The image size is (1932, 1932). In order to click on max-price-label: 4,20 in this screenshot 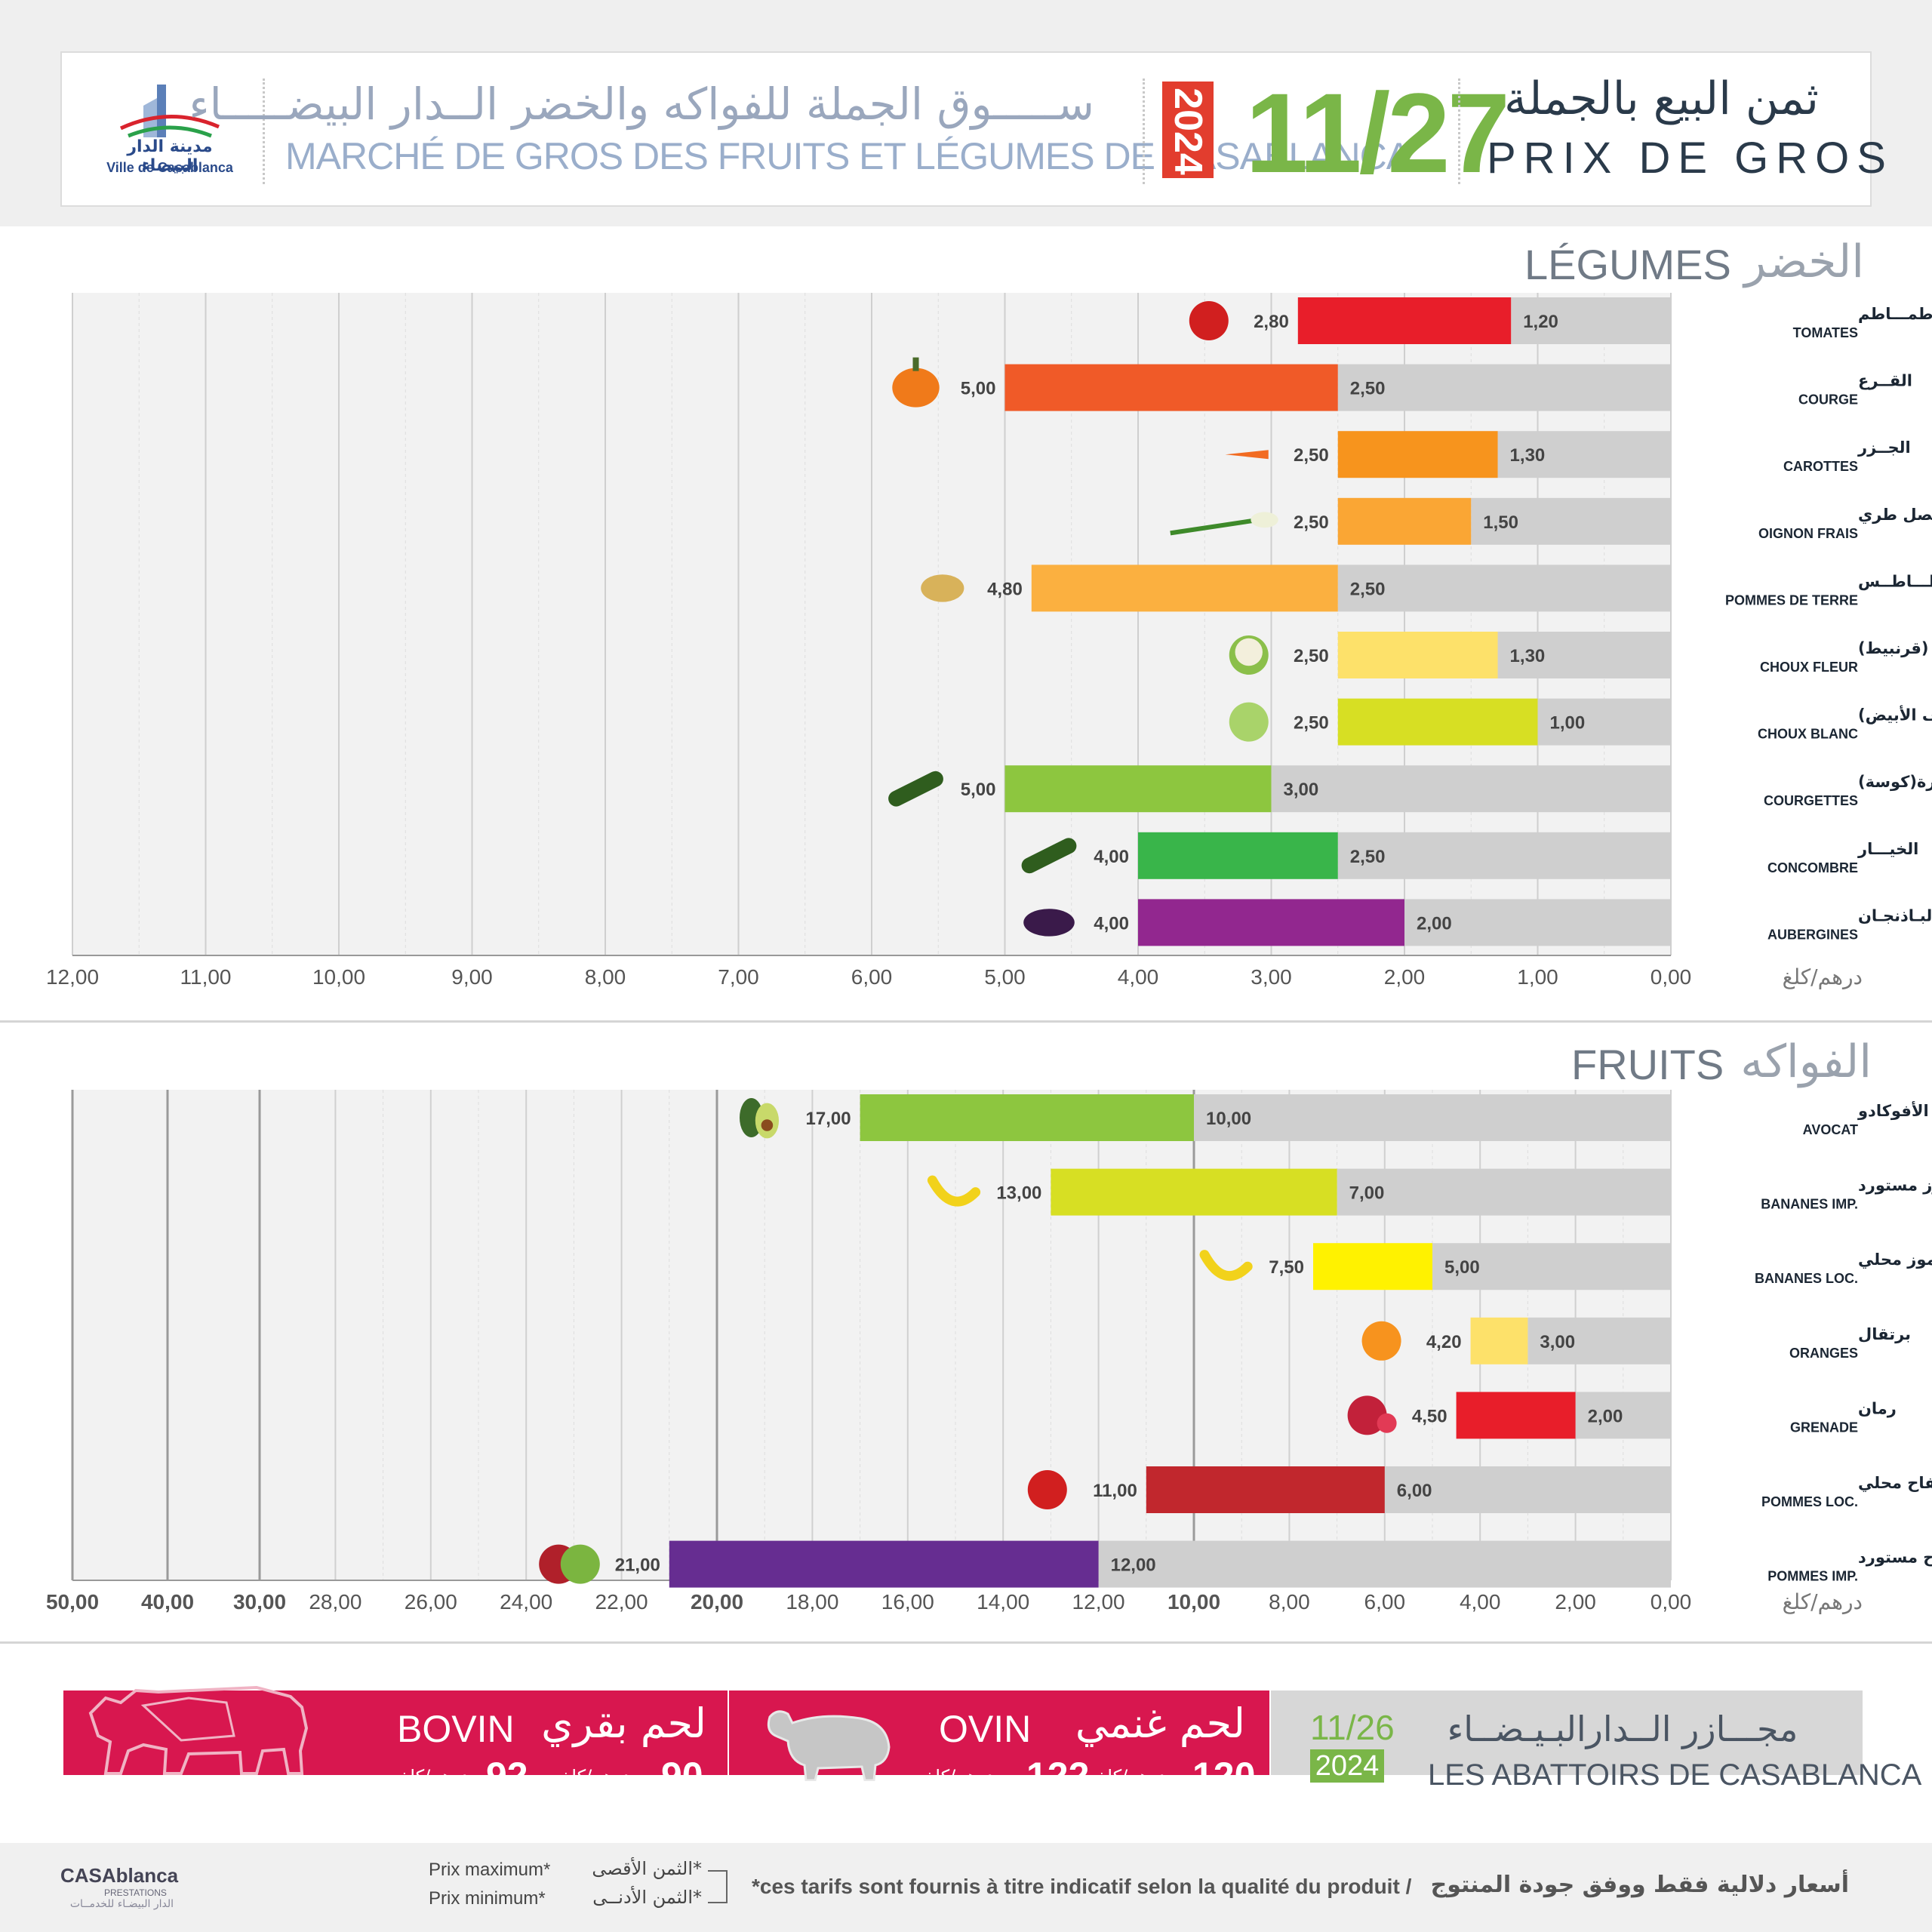, I will do `click(1444, 1342)`.